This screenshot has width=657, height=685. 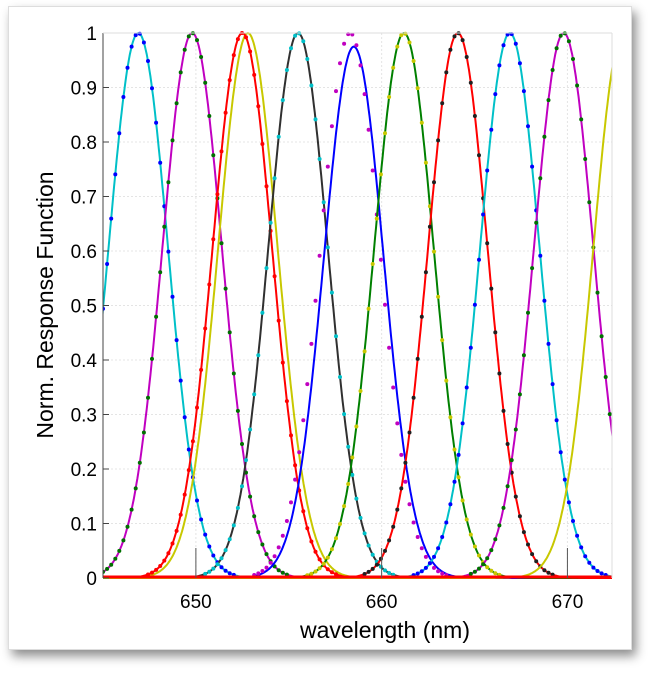 What do you see at coordinates (84, 416) in the screenshot?
I see `y-tick-label: 0.3` at bounding box center [84, 416].